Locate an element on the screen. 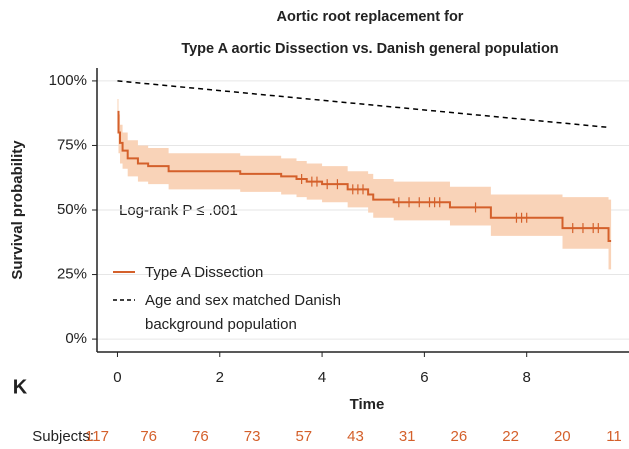  risk-count: 57 is located at coordinates (303, 436).